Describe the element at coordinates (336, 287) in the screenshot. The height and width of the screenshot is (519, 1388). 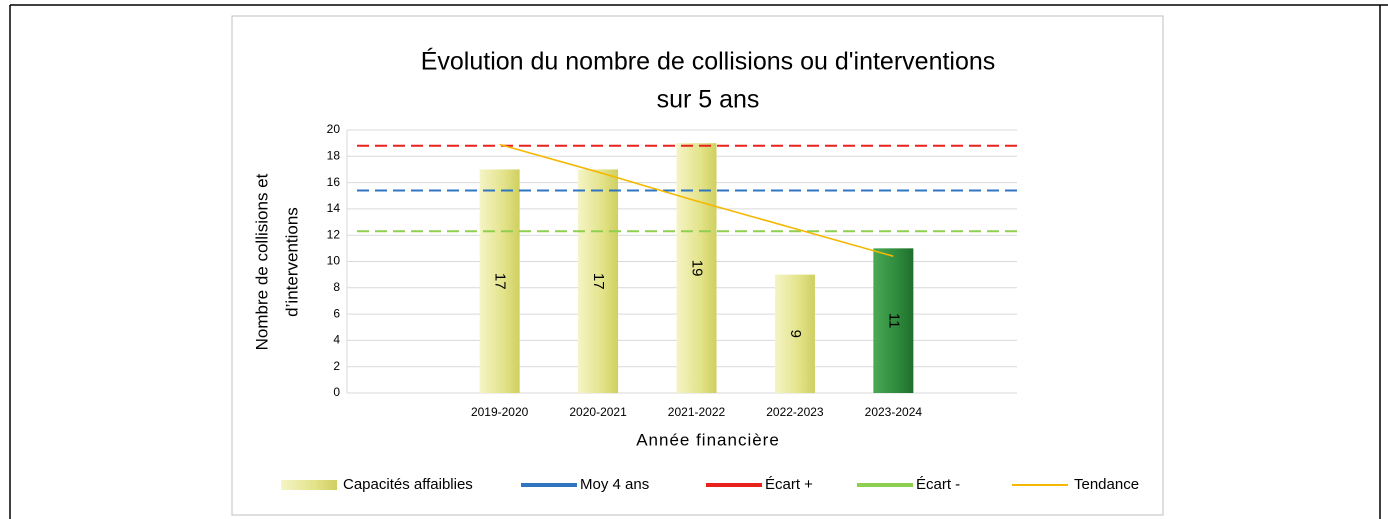
I see `y-tick-label: 8` at that location.